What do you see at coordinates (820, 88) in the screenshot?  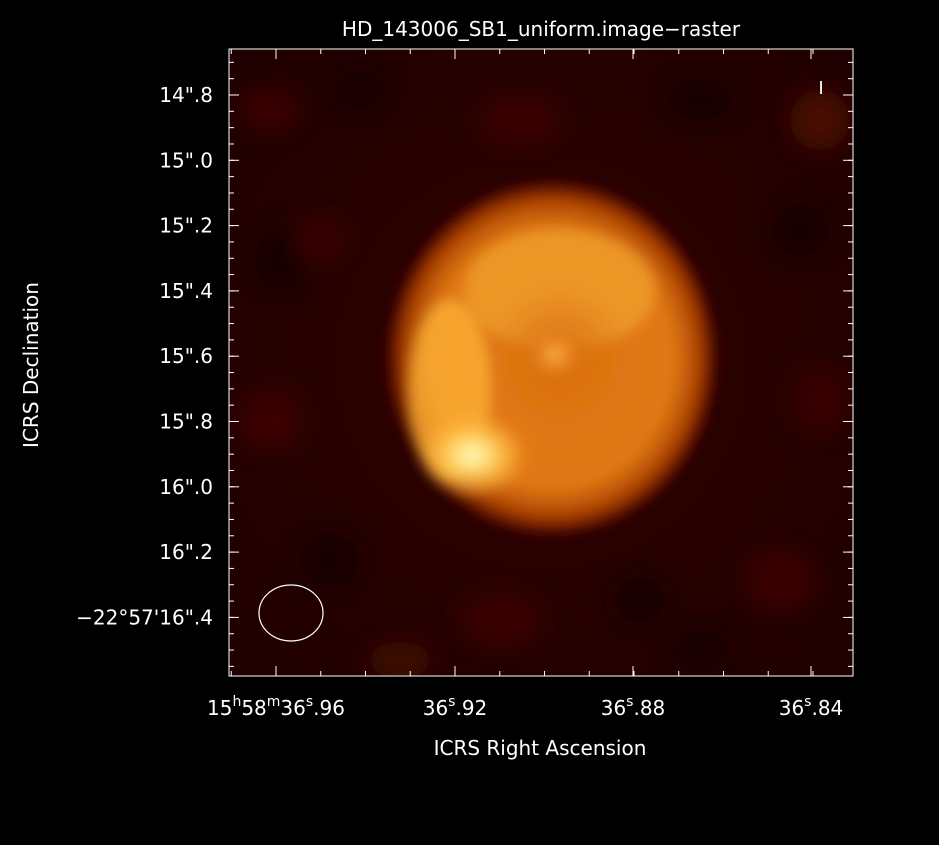 I see `stokes-label: I` at bounding box center [820, 88].